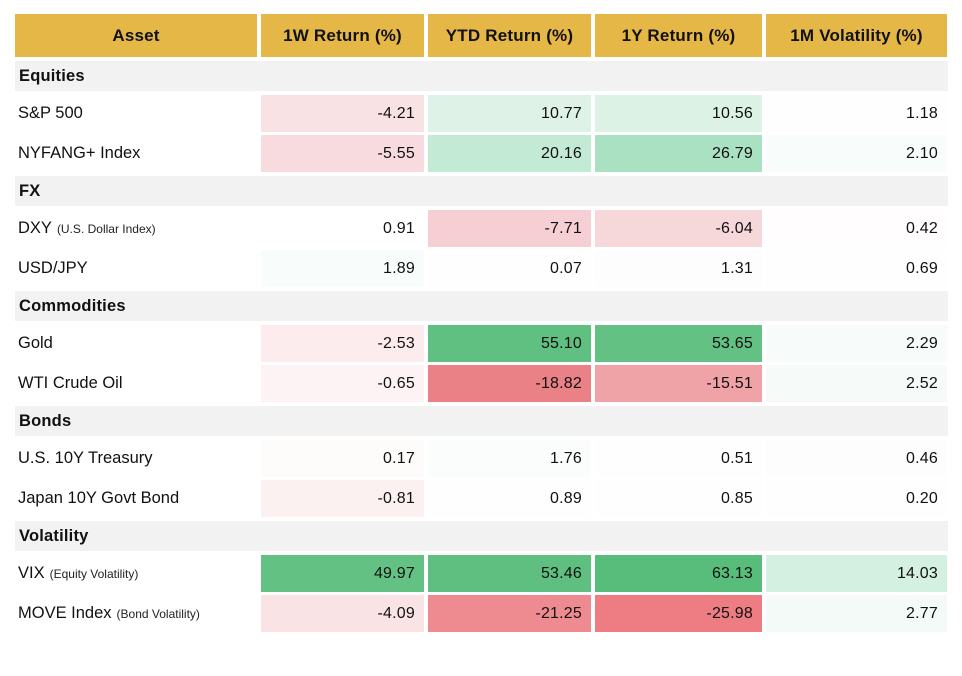 Image resolution: width=962 pixels, height=676 pixels. Describe the element at coordinates (342, 498) in the screenshot. I see `value-cell: -0.81` at that location.